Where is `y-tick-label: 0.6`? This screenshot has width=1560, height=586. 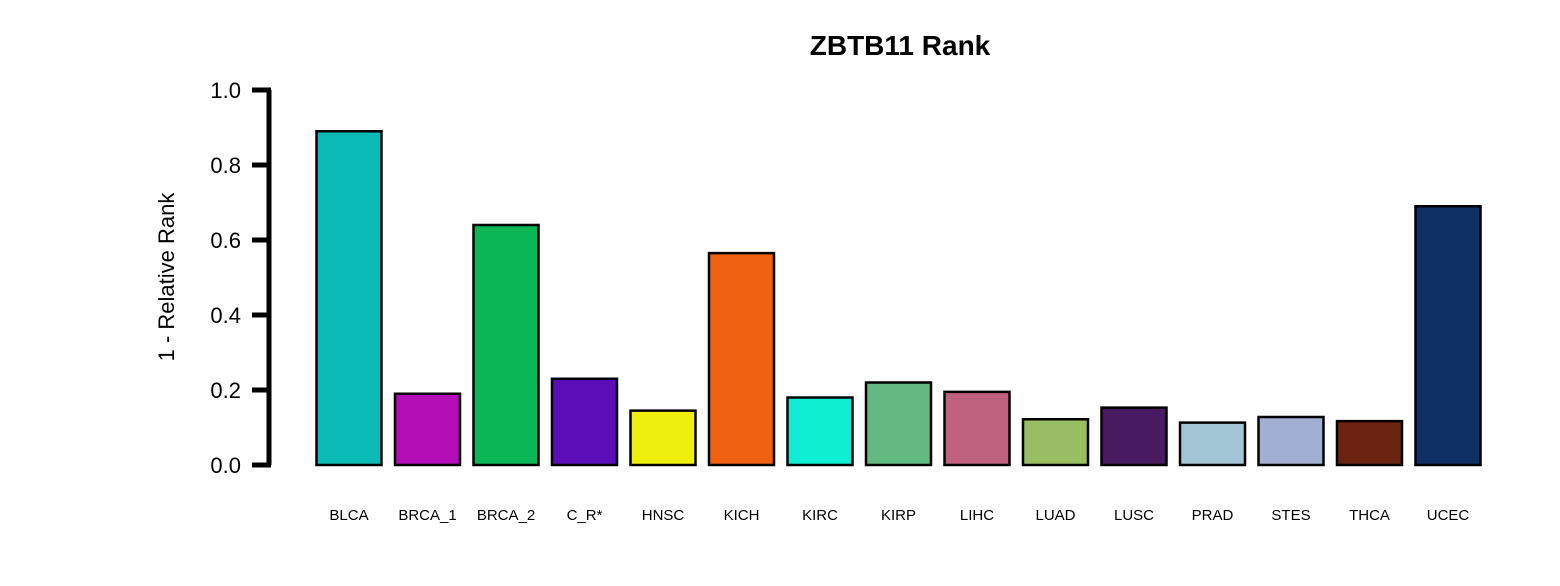 y-tick-label: 0.6 is located at coordinates (225, 240).